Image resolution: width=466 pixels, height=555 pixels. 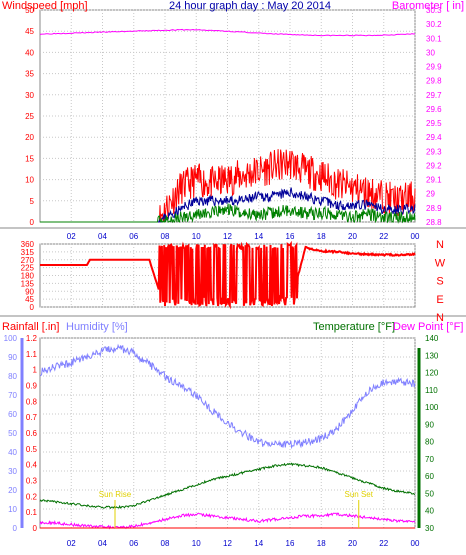 What do you see at coordinates (71, 236) in the screenshot?
I see `wind-x-tick-label: 02` at bounding box center [71, 236].